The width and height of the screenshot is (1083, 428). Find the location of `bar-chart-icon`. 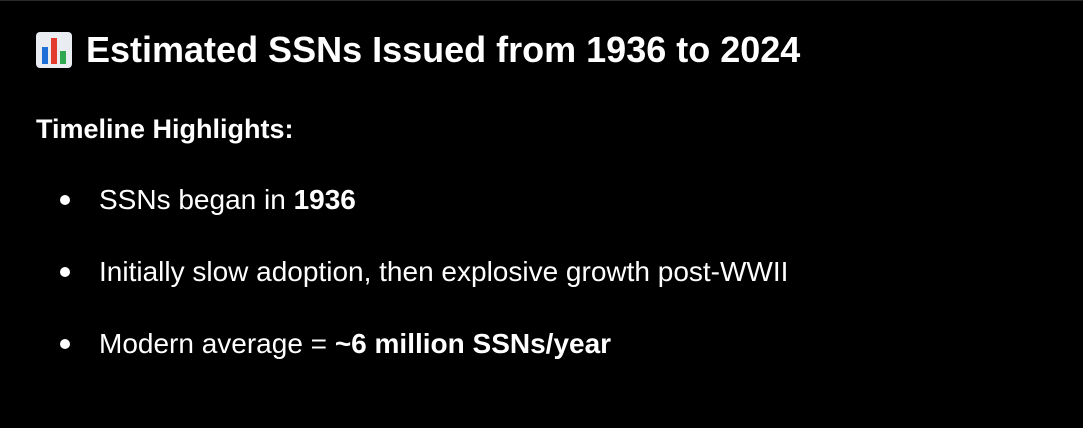

bar-chart-icon is located at coordinates (54, 50).